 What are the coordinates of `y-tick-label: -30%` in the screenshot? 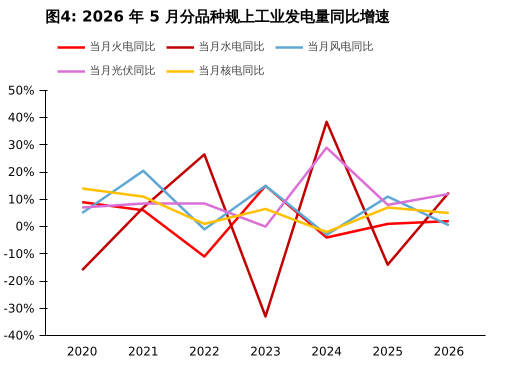 It's located at (19, 308).